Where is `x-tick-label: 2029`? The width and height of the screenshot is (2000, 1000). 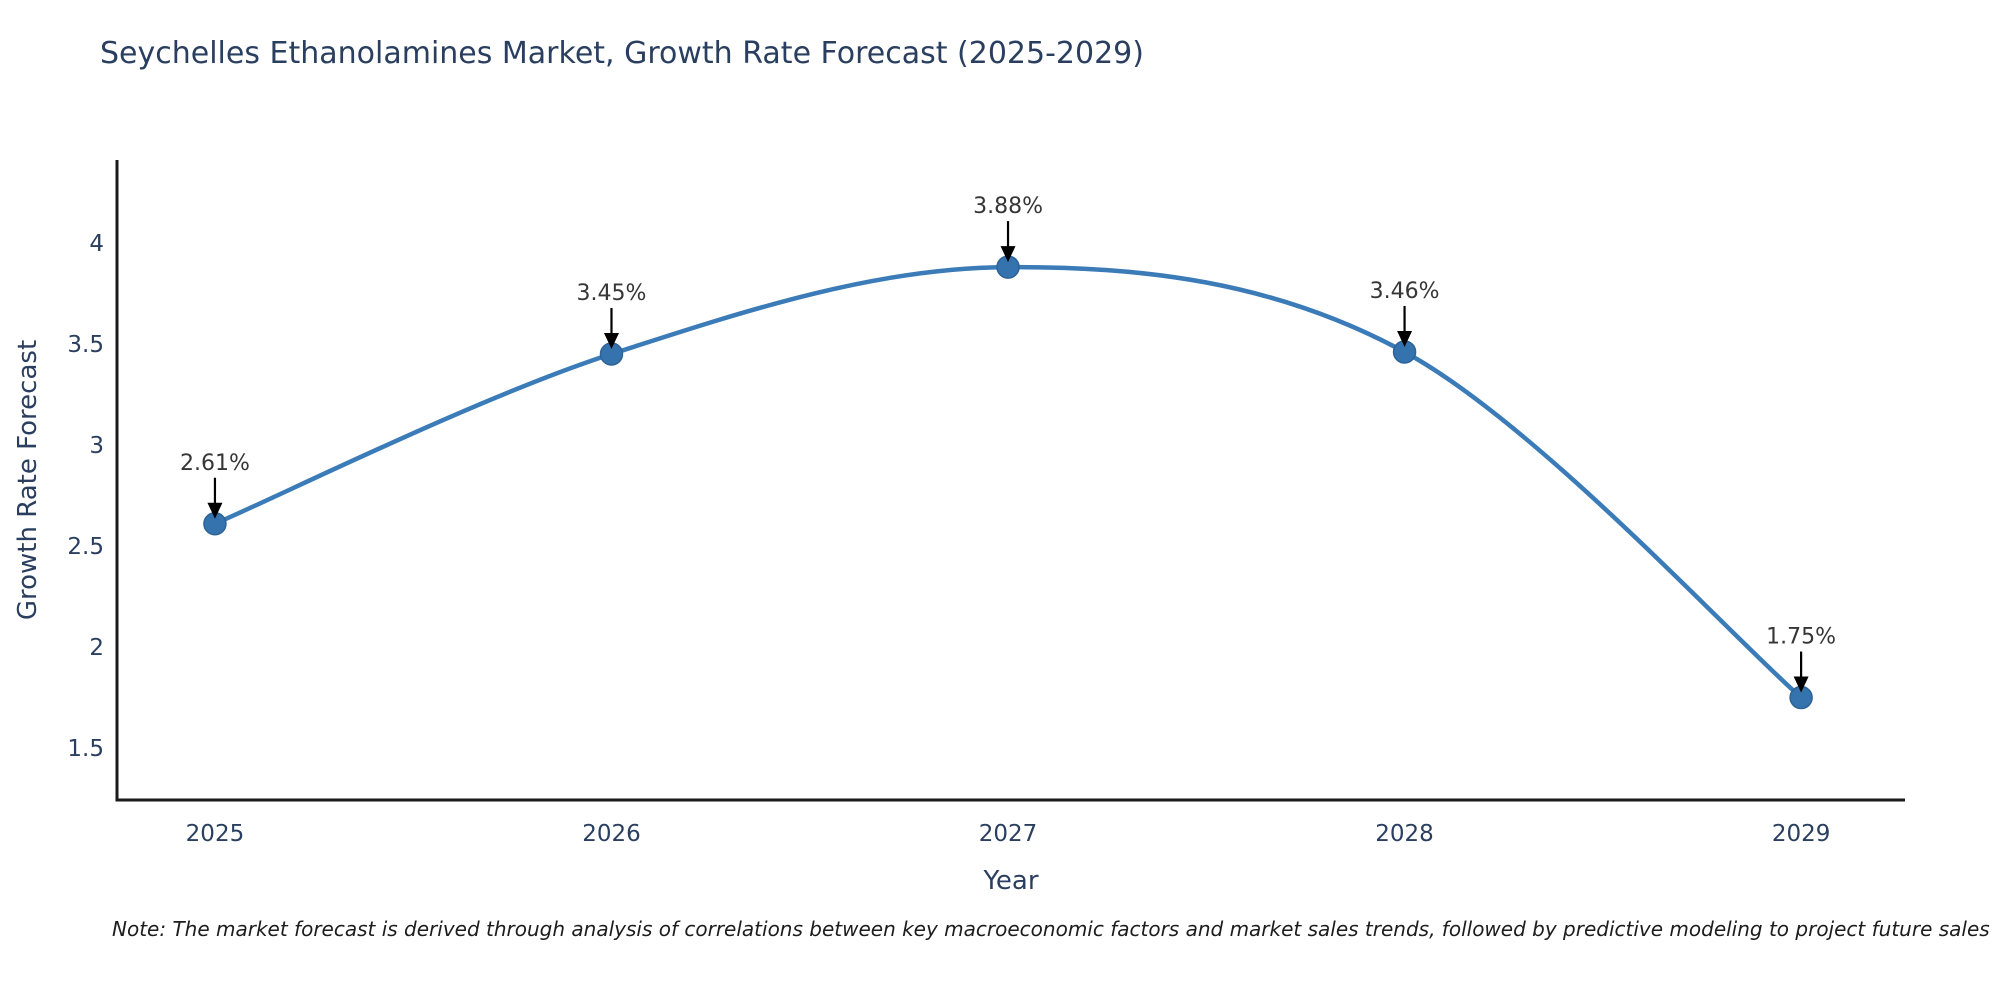 x-tick-label: 2029 is located at coordinates (1801, 834).